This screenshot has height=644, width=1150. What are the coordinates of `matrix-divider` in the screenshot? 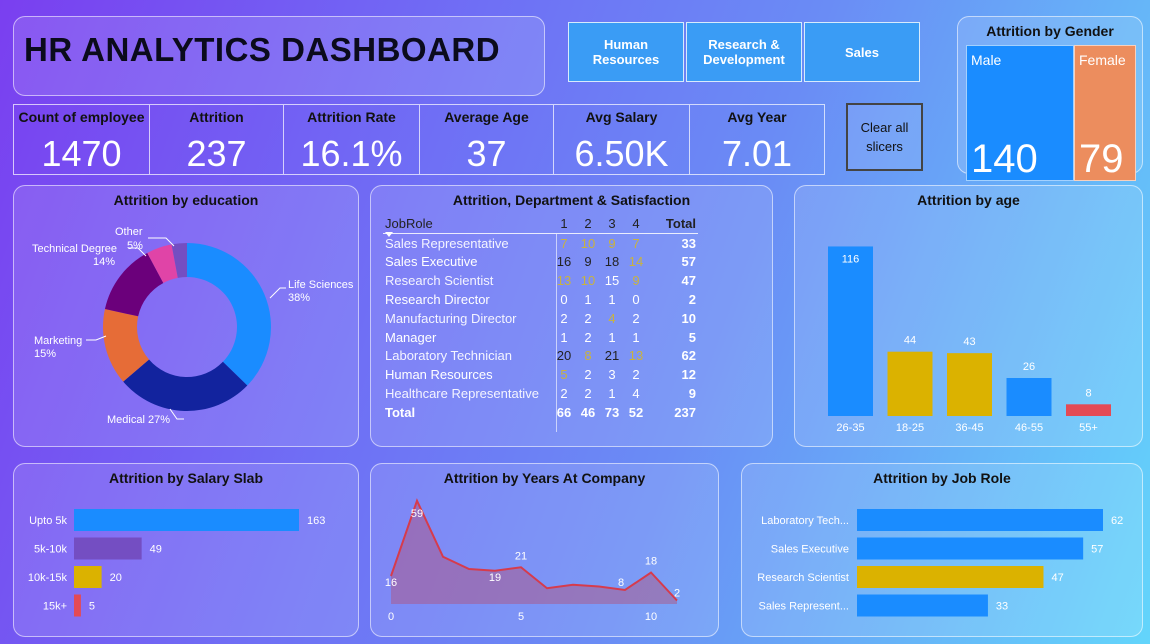 It's located at (556, 333).